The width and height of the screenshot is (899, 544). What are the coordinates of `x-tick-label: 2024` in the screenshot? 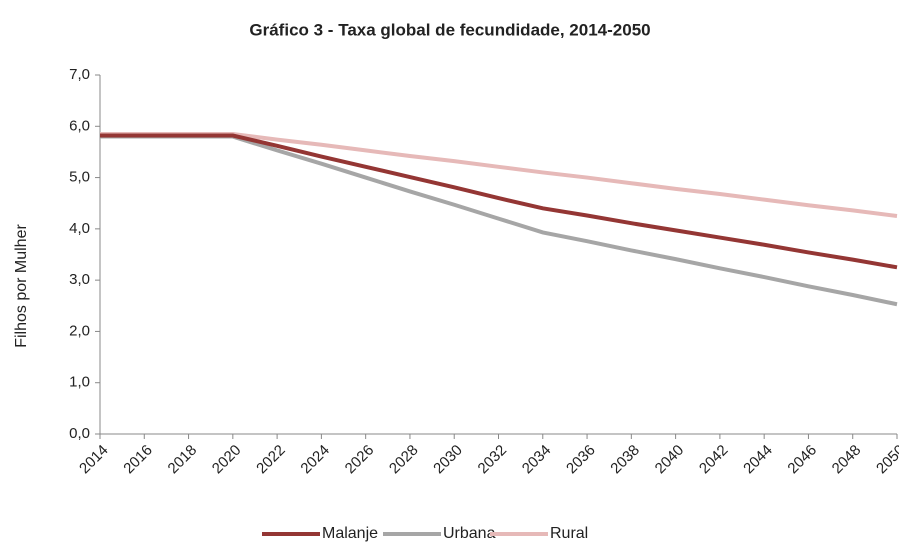 It's located at (315, 460).